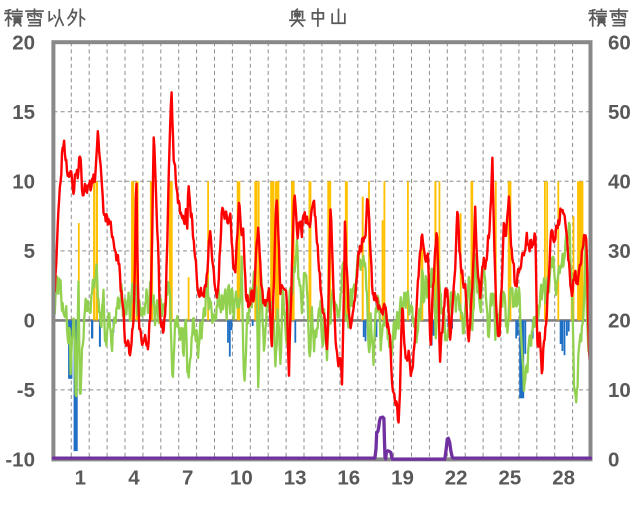 This screenshot has height=506, width=636. What do you see at coordinates (619, 251) in the screenshot?
I see `svg-text: 30` at bounding box center [619, 251].